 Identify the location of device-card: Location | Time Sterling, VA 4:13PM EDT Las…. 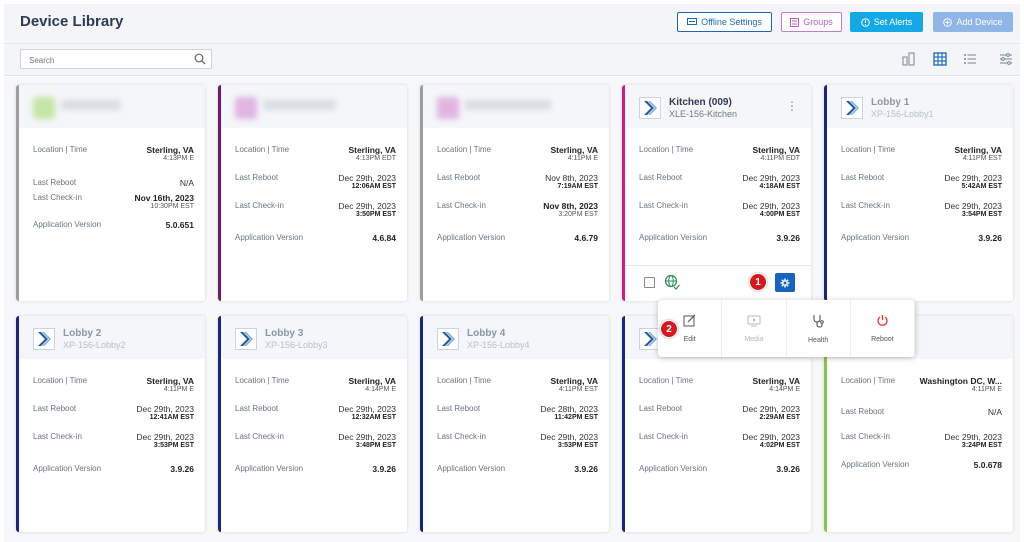
(312, 193).